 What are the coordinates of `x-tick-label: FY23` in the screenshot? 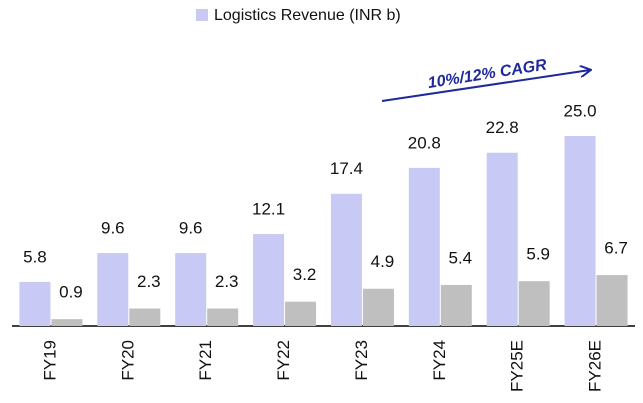 It's located at (361, 360).